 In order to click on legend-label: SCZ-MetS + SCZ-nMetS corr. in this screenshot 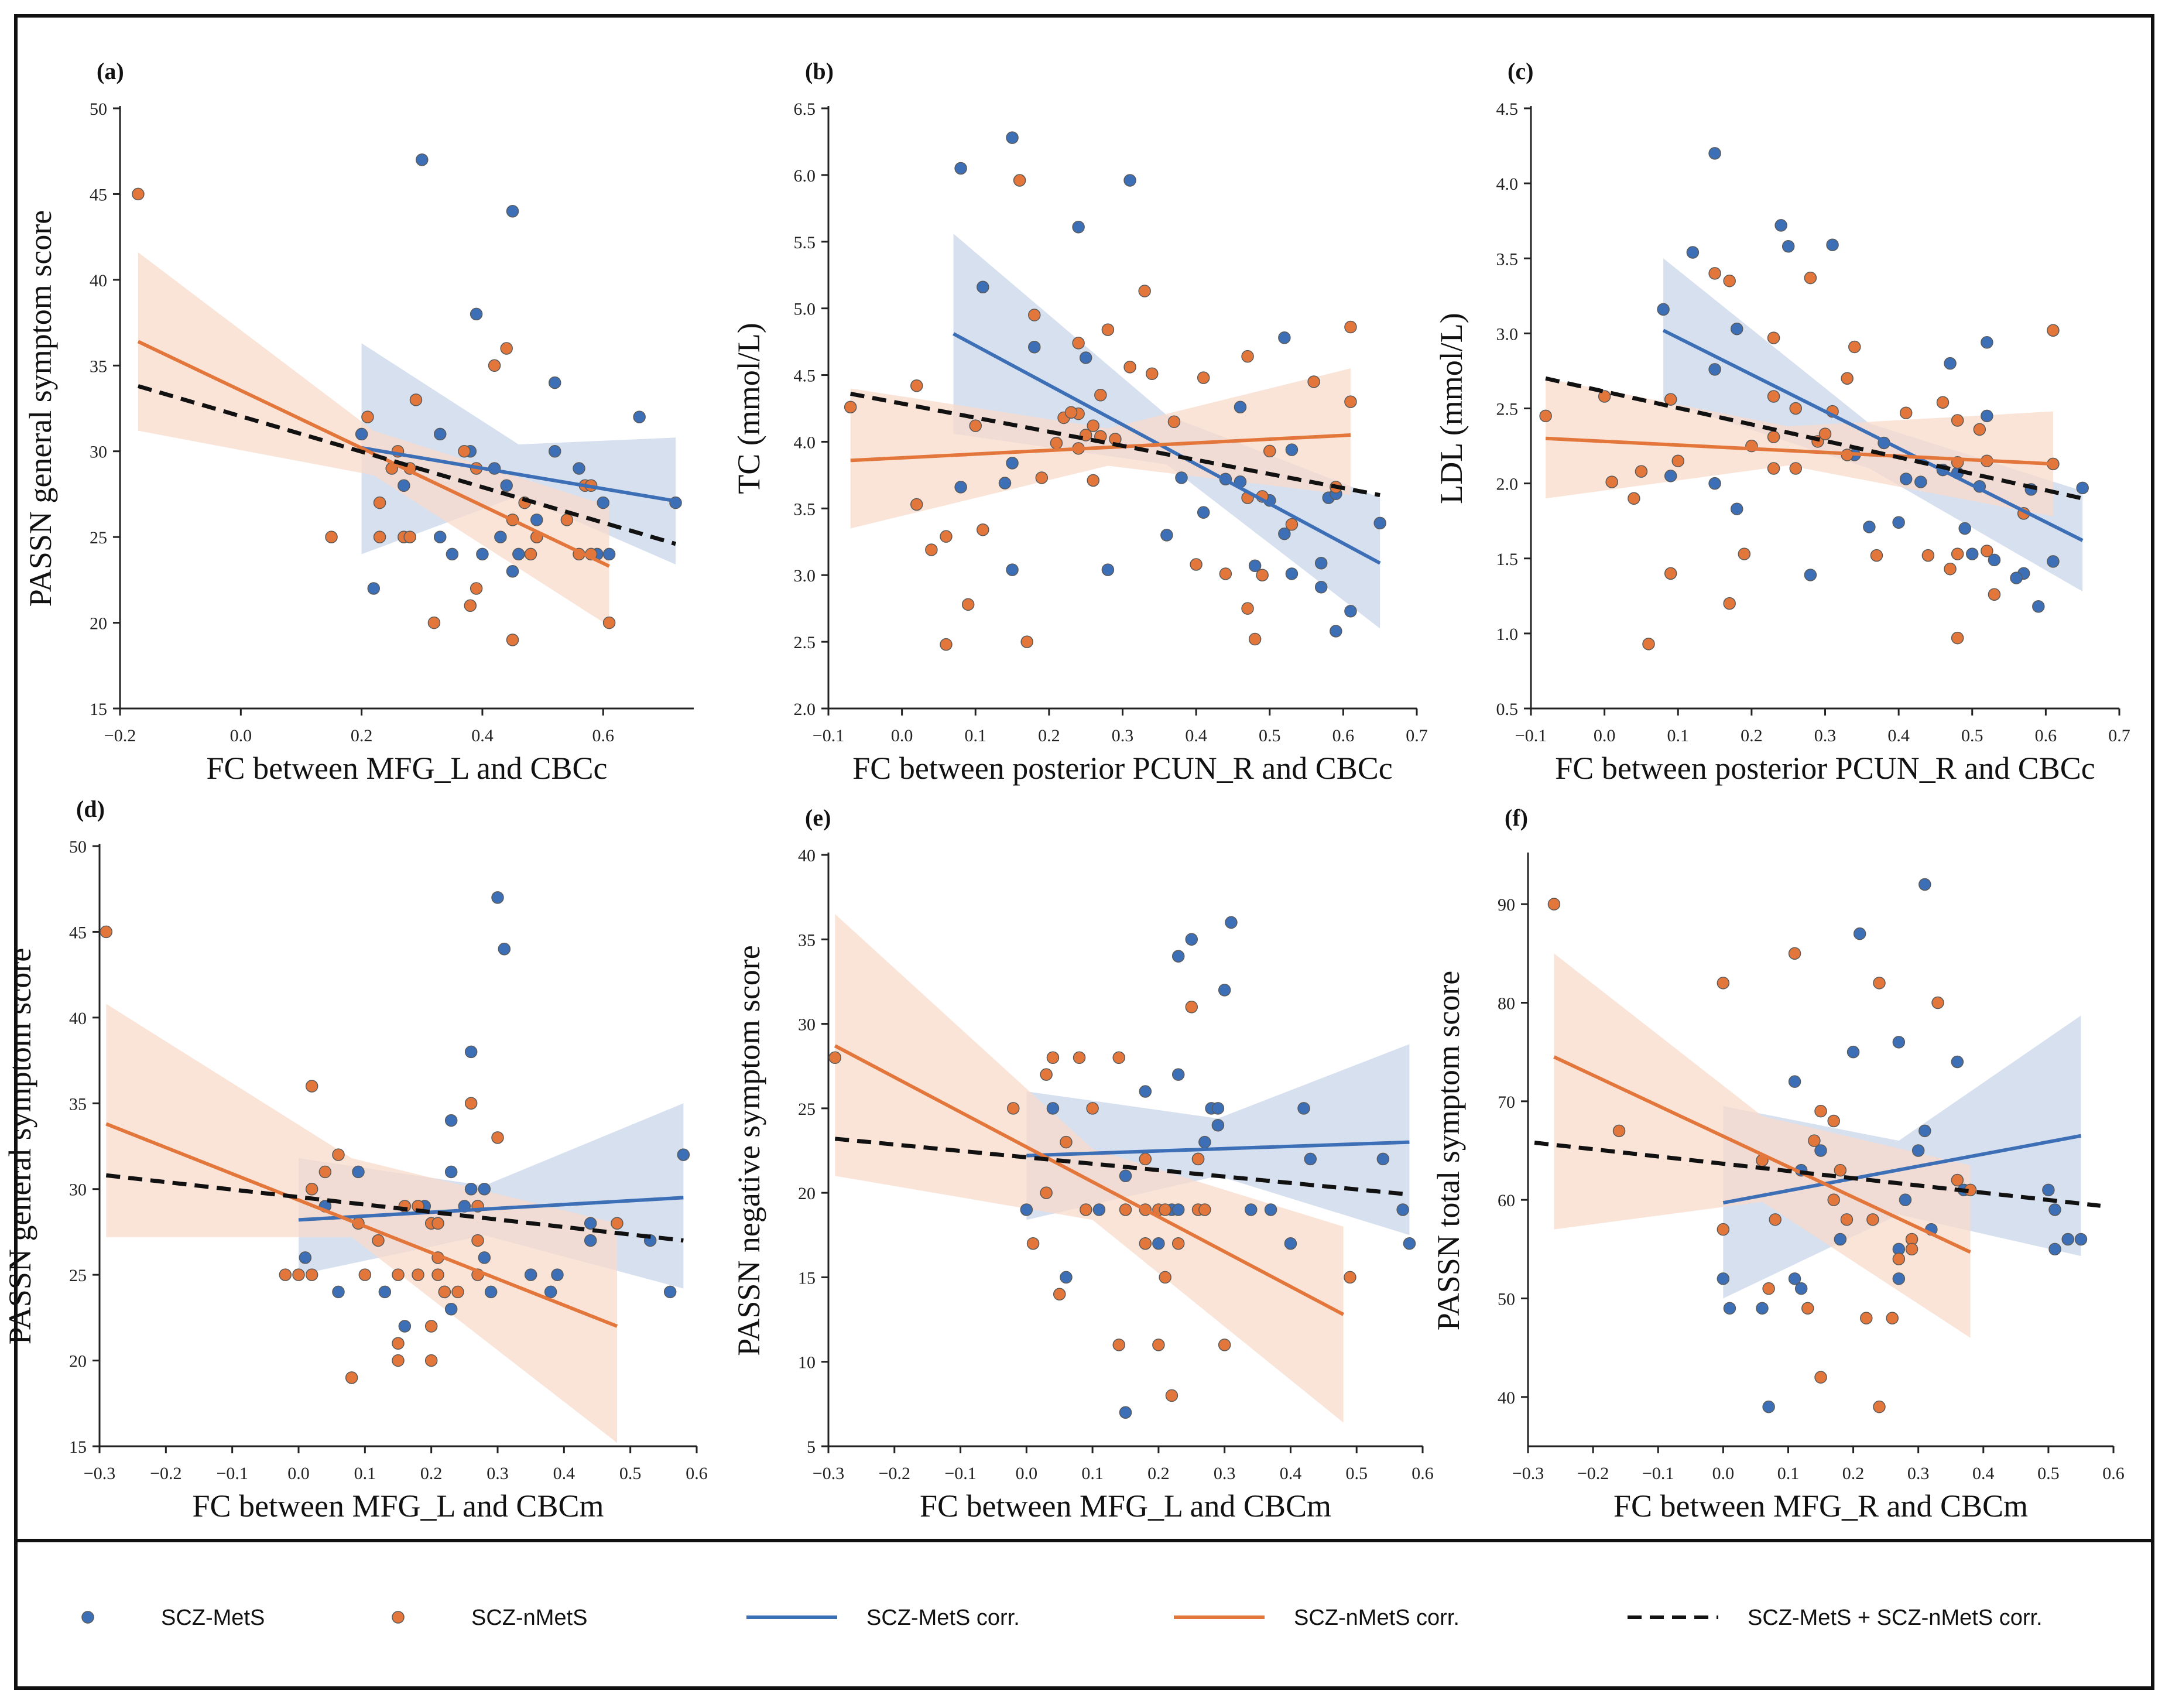, I will do `click(1895, 1618)`.